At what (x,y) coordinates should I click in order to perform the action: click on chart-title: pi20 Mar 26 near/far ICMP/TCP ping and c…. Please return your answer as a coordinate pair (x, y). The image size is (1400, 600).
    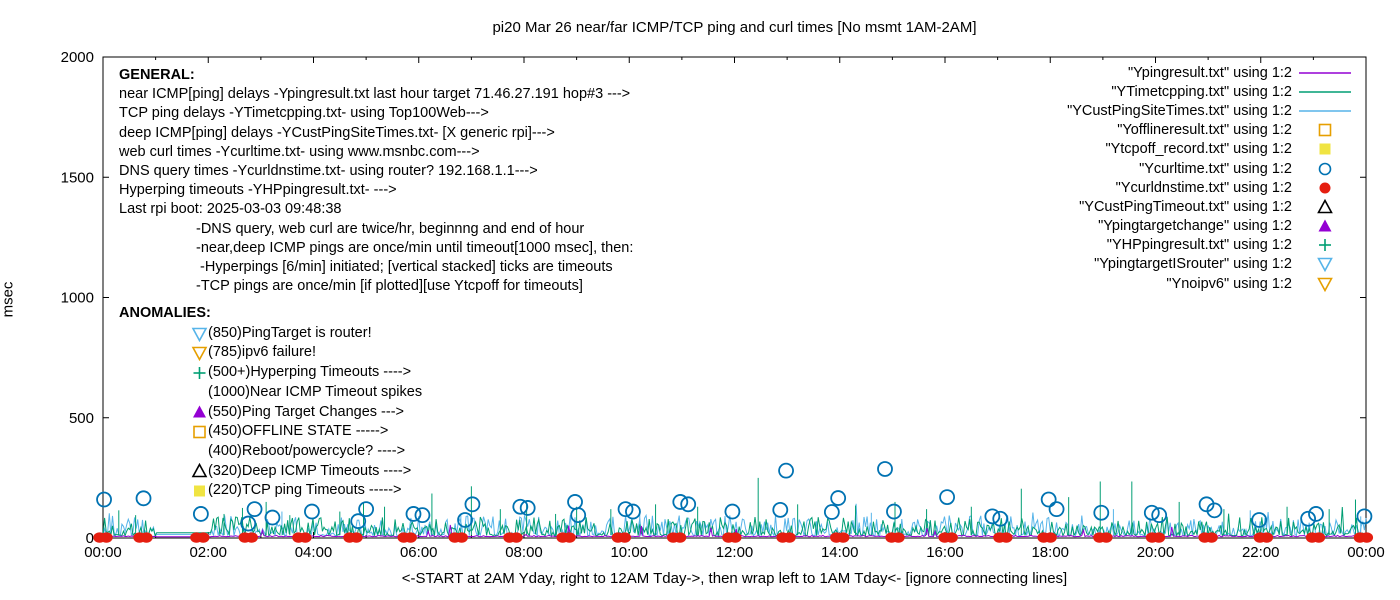
    Looking at the image, I should click on (734, 27).